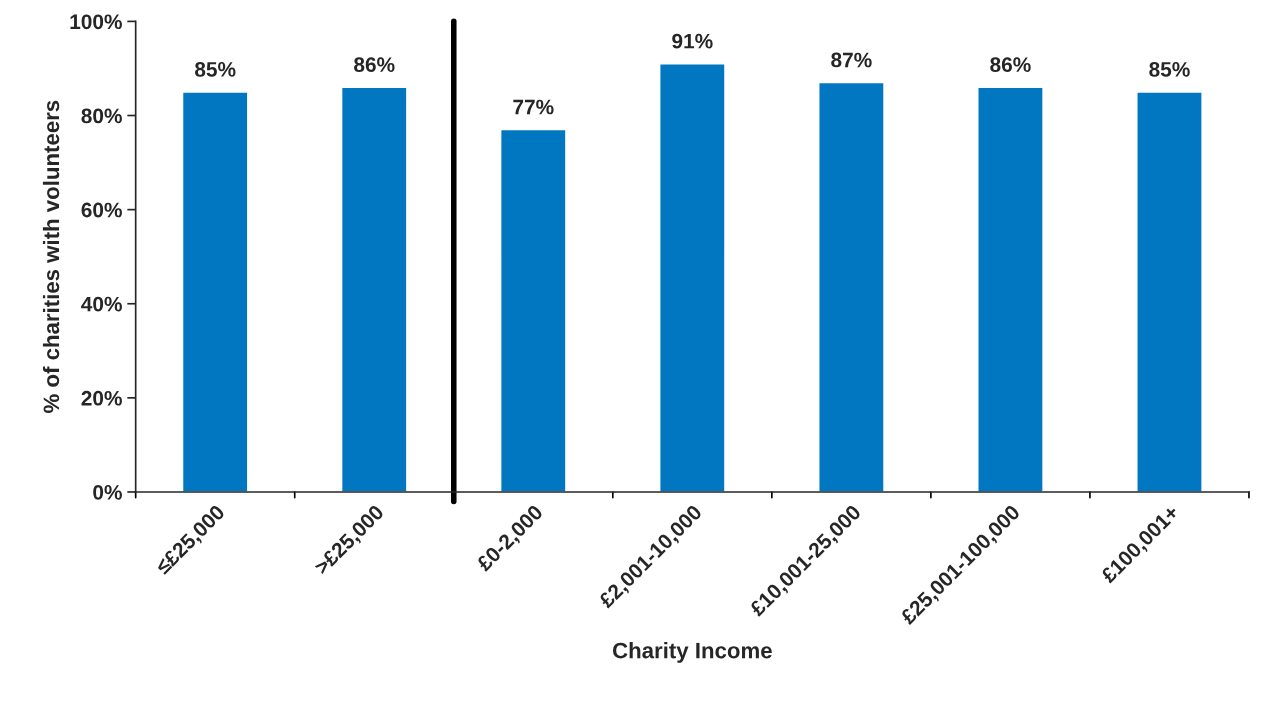  Describe the element at coordinates (51, 256) in the screenshot. I see `y-axis-title: % of charities with volunteers` at that location.